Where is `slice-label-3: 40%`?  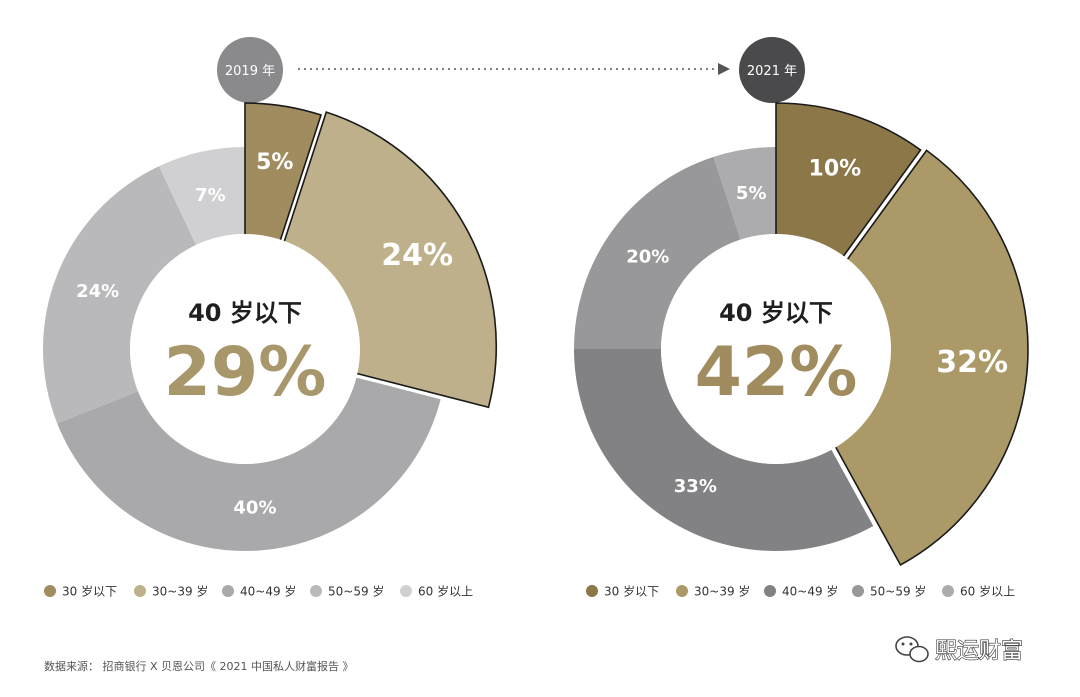 slice-label-3: 40% is located at coordinates (254, 508).